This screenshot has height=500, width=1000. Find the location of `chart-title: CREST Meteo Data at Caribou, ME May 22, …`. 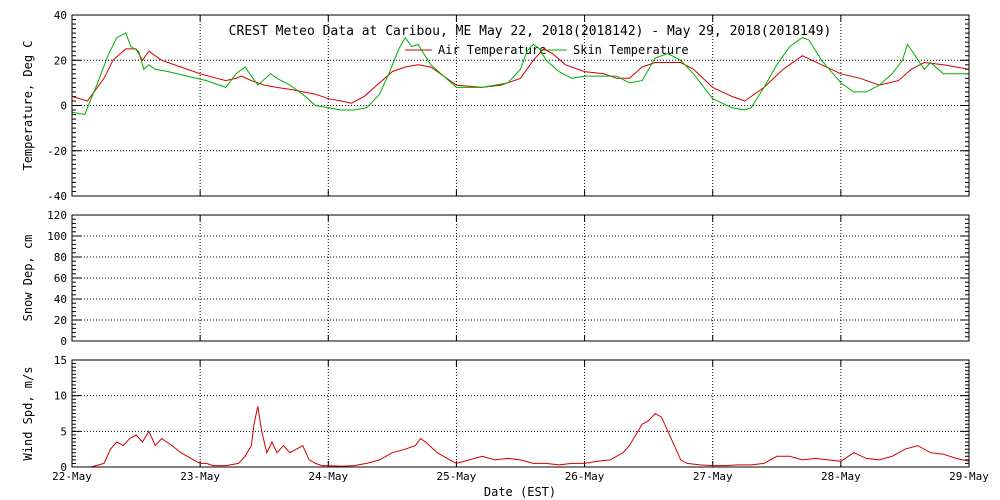

chart-title: CREST Meteo Data at Caribou, ME May 22, … is located at coordinates (530, 31).